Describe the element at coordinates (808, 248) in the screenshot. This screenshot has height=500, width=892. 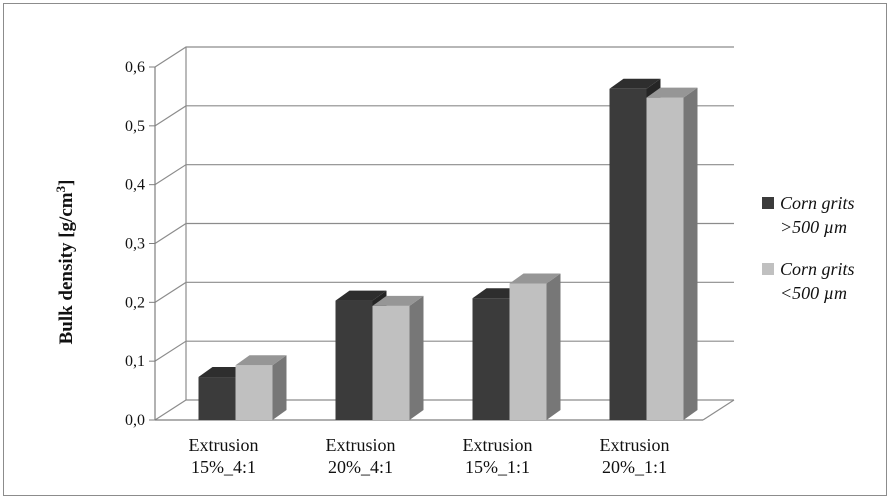
I see `legend: Corn grits >500 µm Corn grits <500 µm` at that location.